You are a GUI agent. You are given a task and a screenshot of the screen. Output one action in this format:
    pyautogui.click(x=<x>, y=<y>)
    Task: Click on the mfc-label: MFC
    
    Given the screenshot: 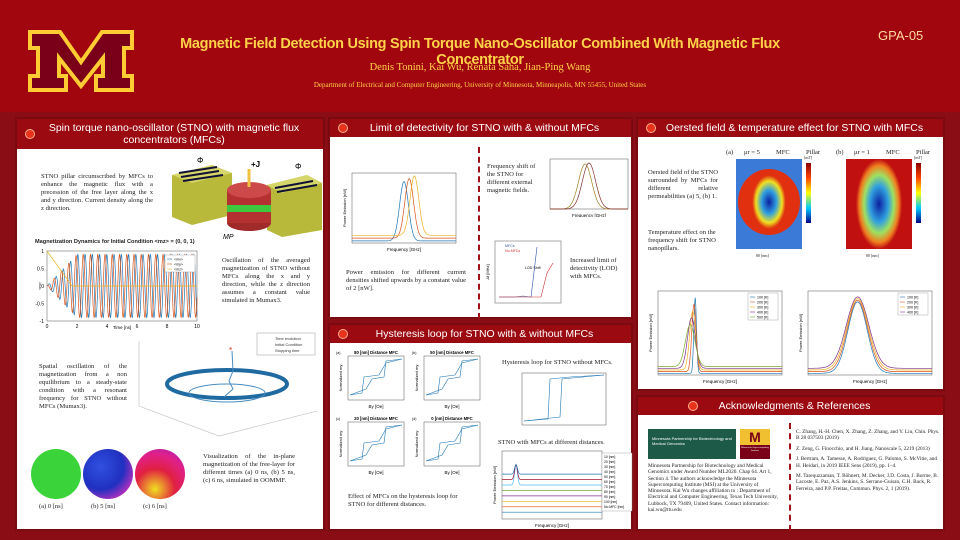 What is the action you would take?
    pyautogui.click(x=783, y=152)
    